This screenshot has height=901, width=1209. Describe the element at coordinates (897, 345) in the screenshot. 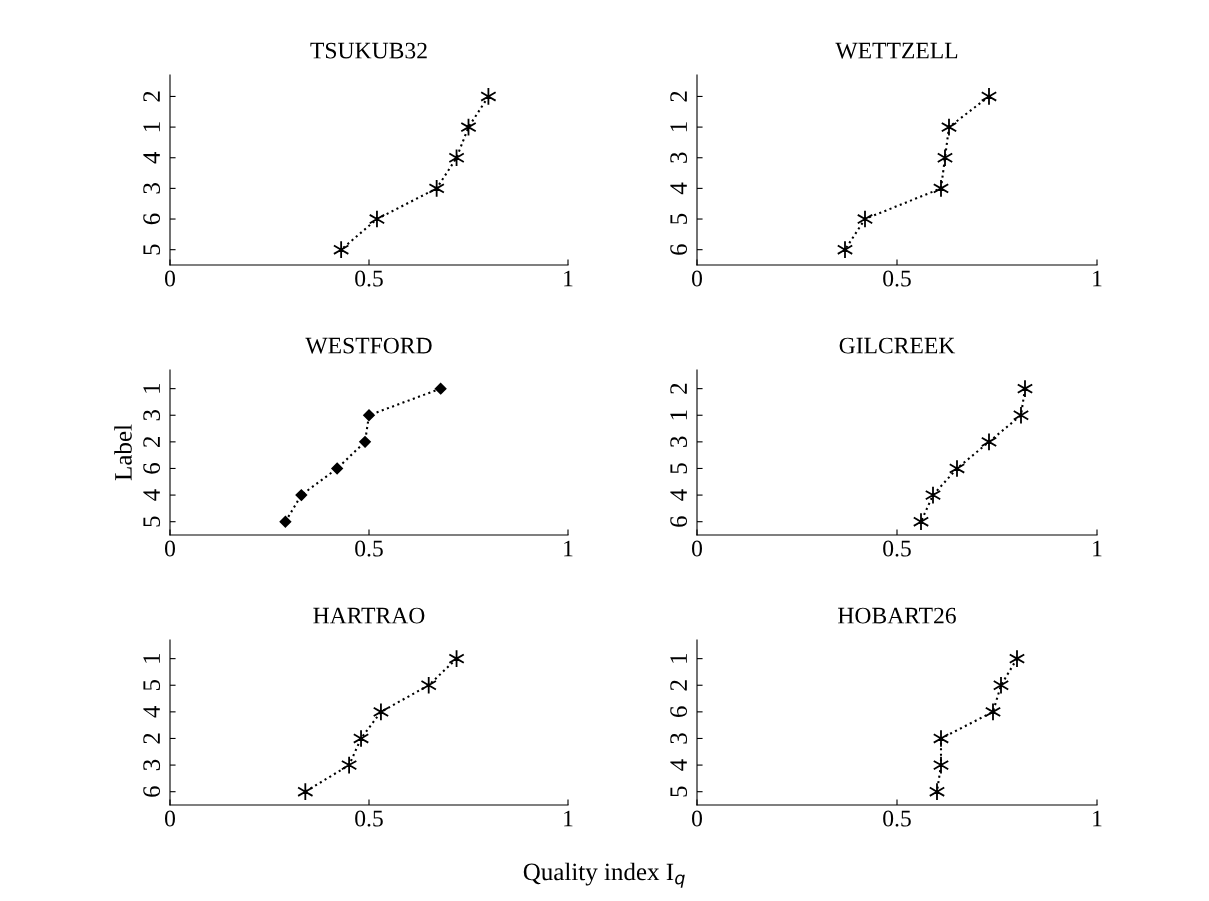

I see `chart-title: GILCREEK` at that location.